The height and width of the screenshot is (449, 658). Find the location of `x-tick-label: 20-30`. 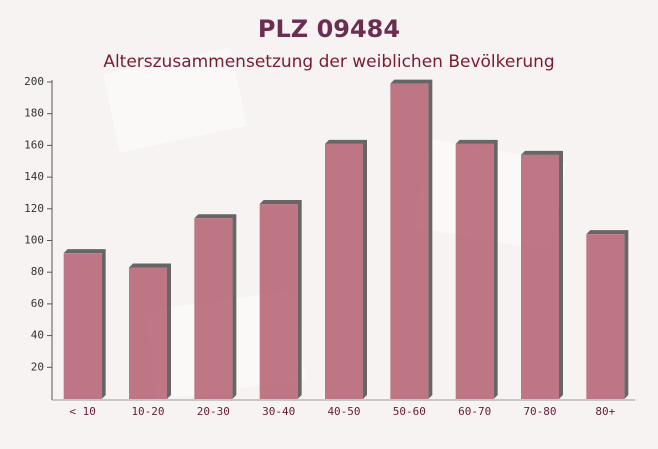

x-tick-label: 20-30 is located at coordinates (213, 411).